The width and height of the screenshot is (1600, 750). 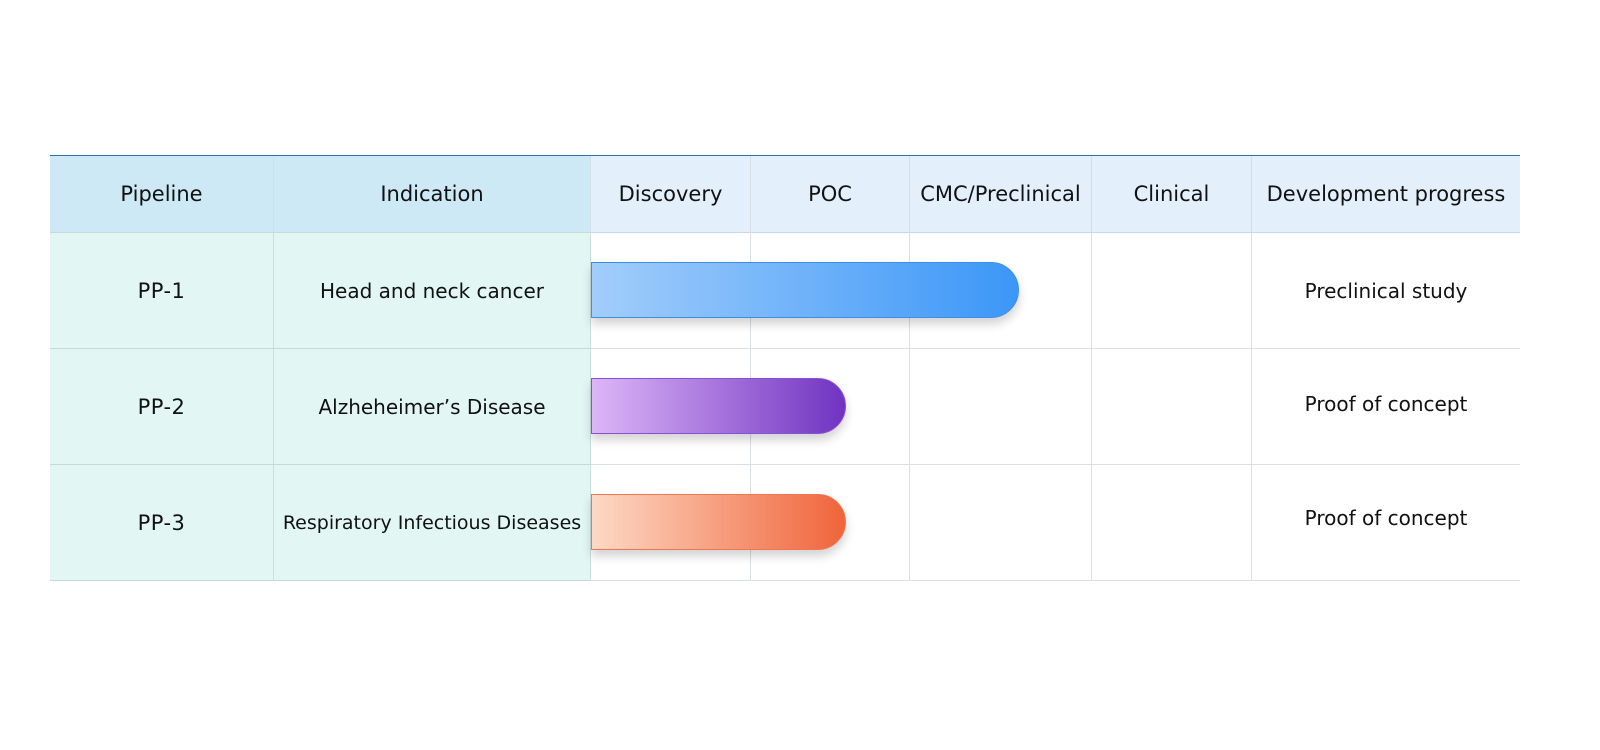 I want to click on row-2-status: Proof of concept, so click(x=1386, y=407).